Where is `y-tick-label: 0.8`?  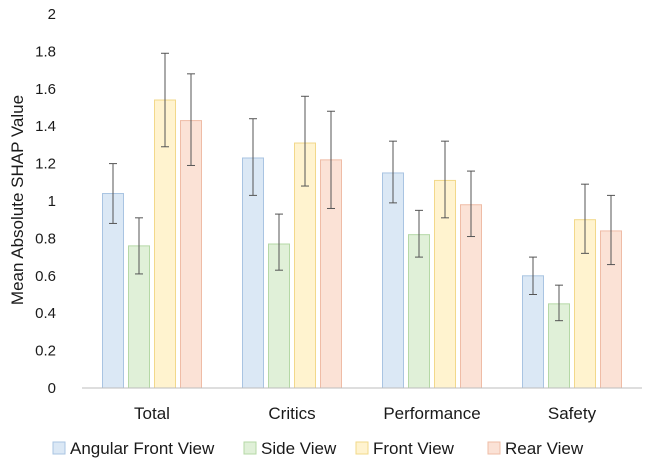 y-tick-label: 0.8 is located at coordinates (45, 238).